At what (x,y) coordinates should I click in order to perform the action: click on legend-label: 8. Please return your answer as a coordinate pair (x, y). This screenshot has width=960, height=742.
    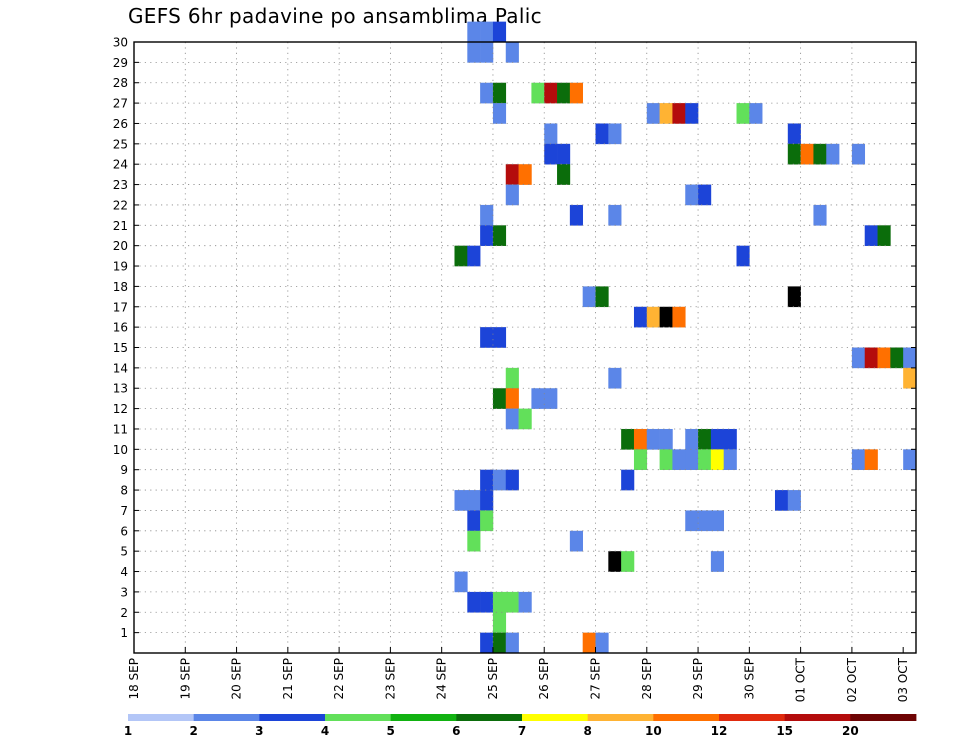
    Looking at the image, I should click on (587, 731).